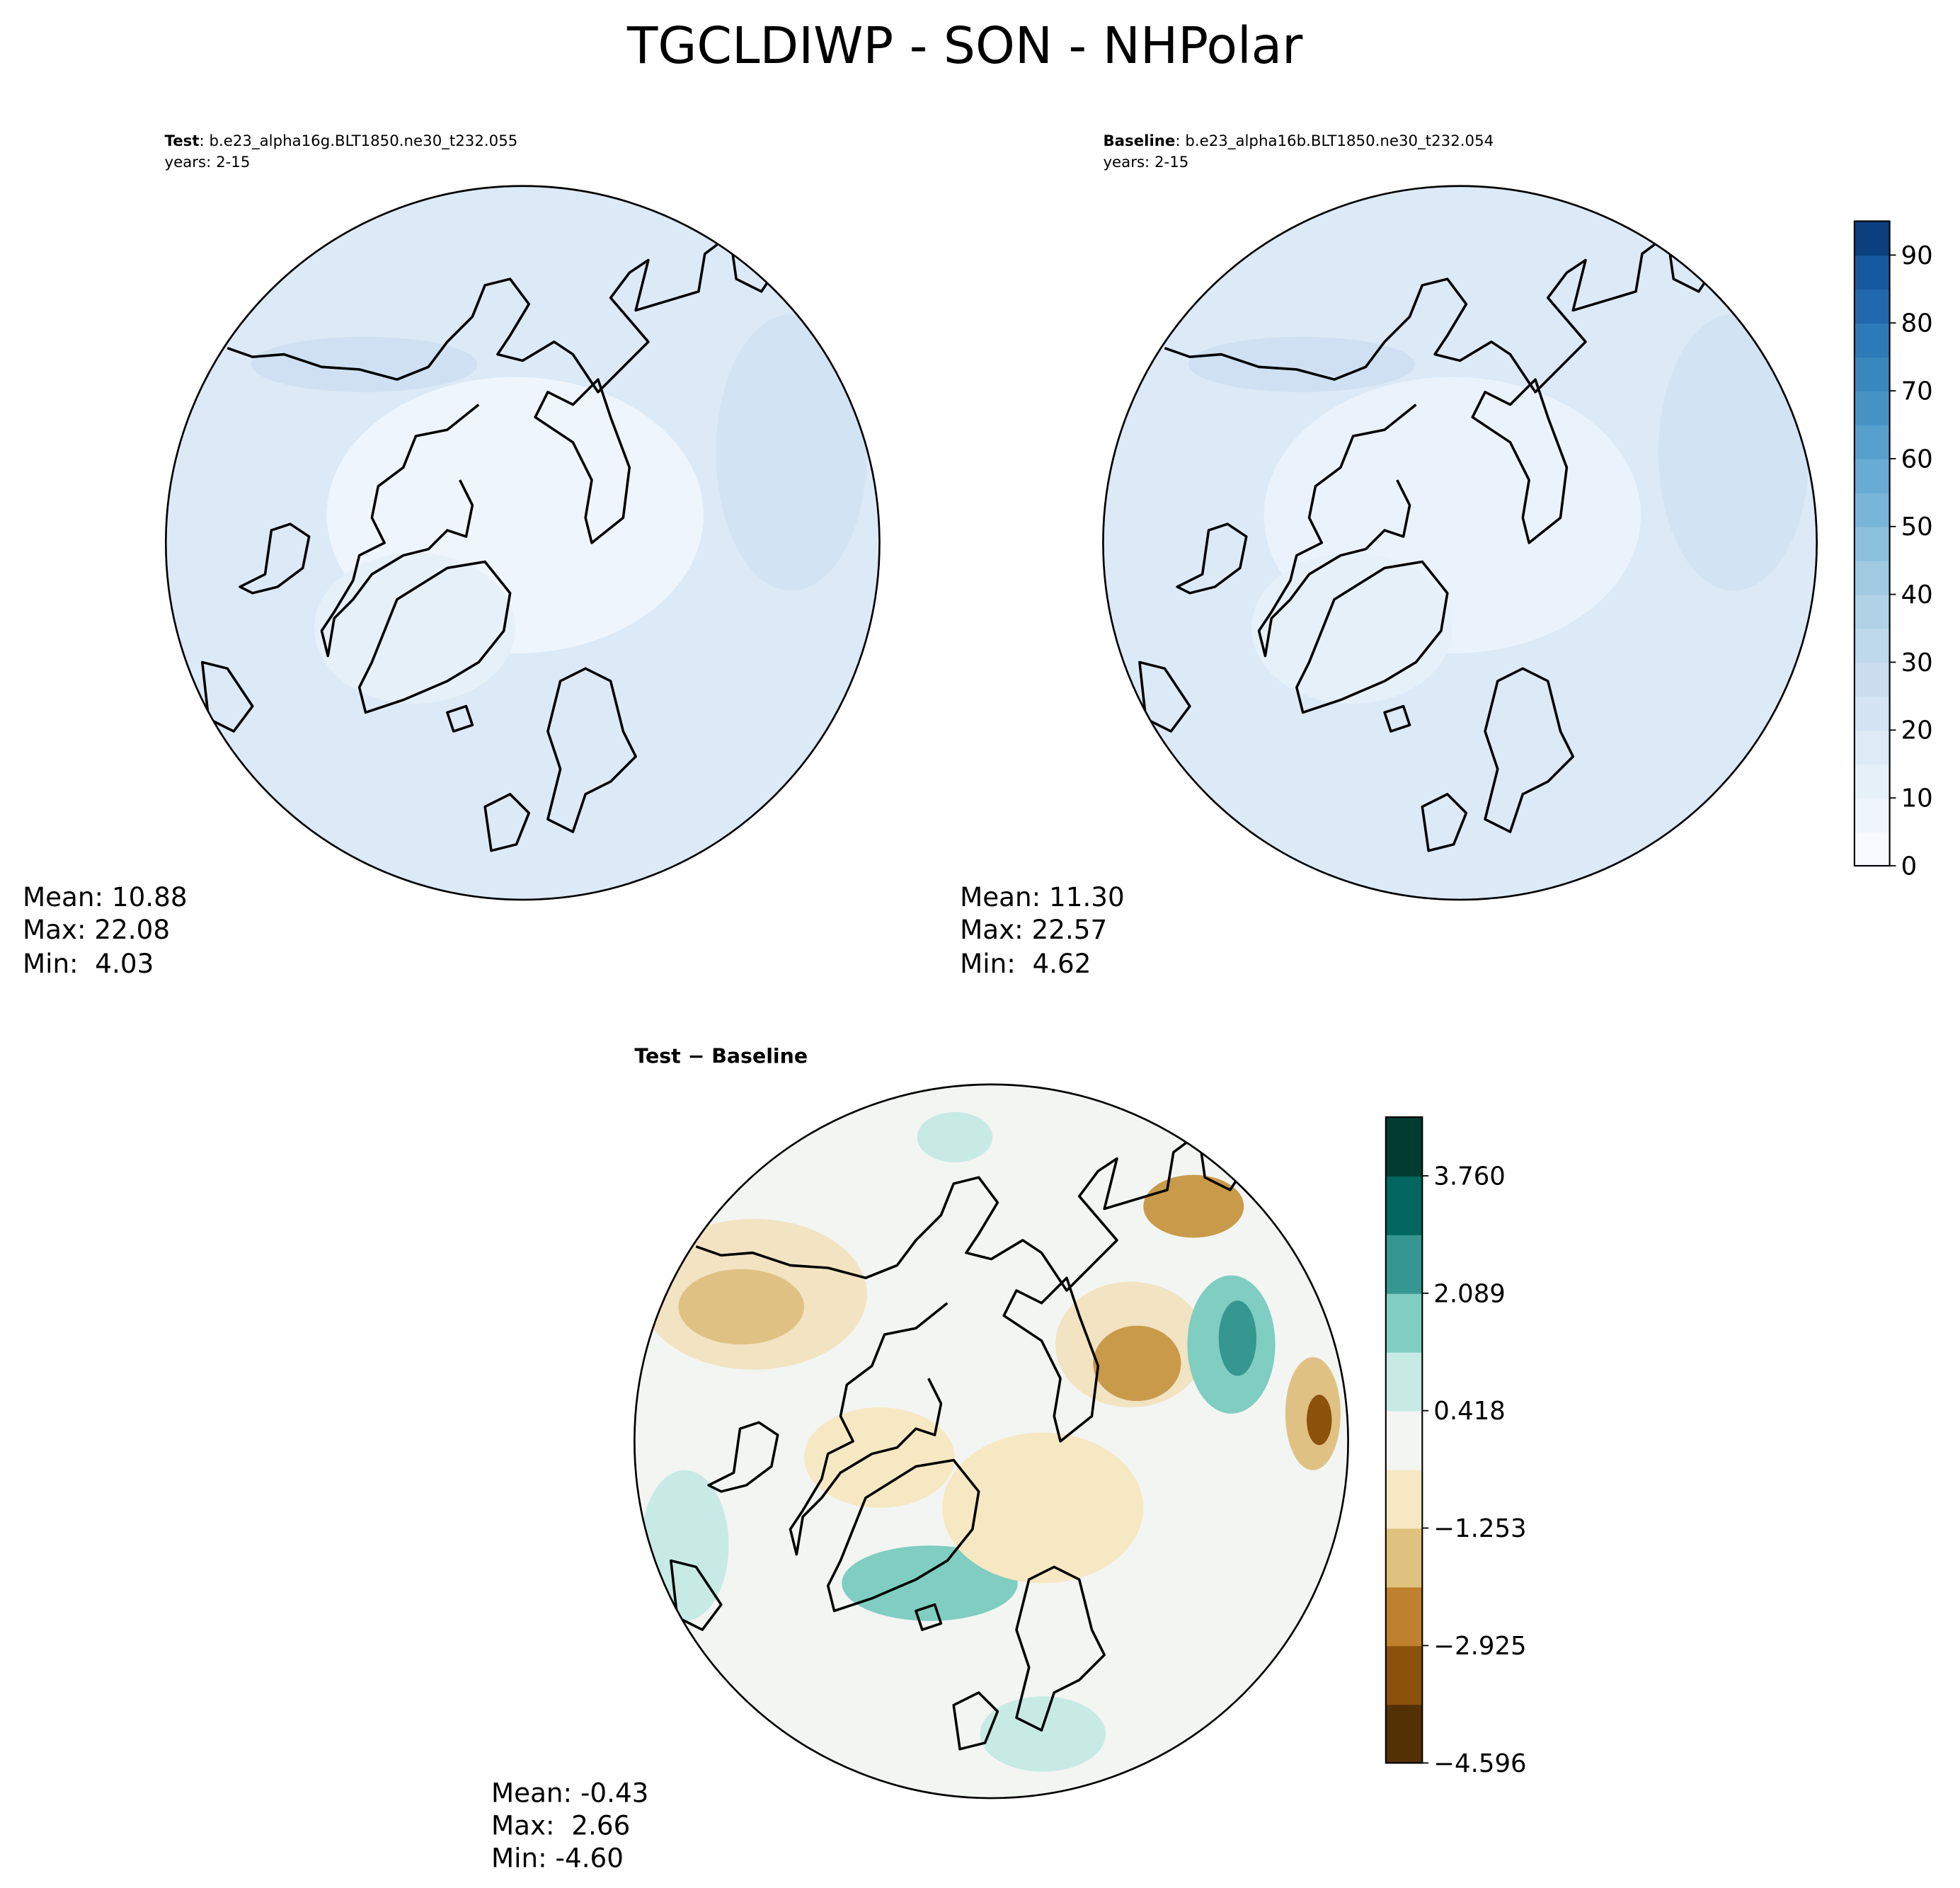 This screenshot has width=1960, height=1888. I want to click on panel-label: Baseline, so click(1139, 141).